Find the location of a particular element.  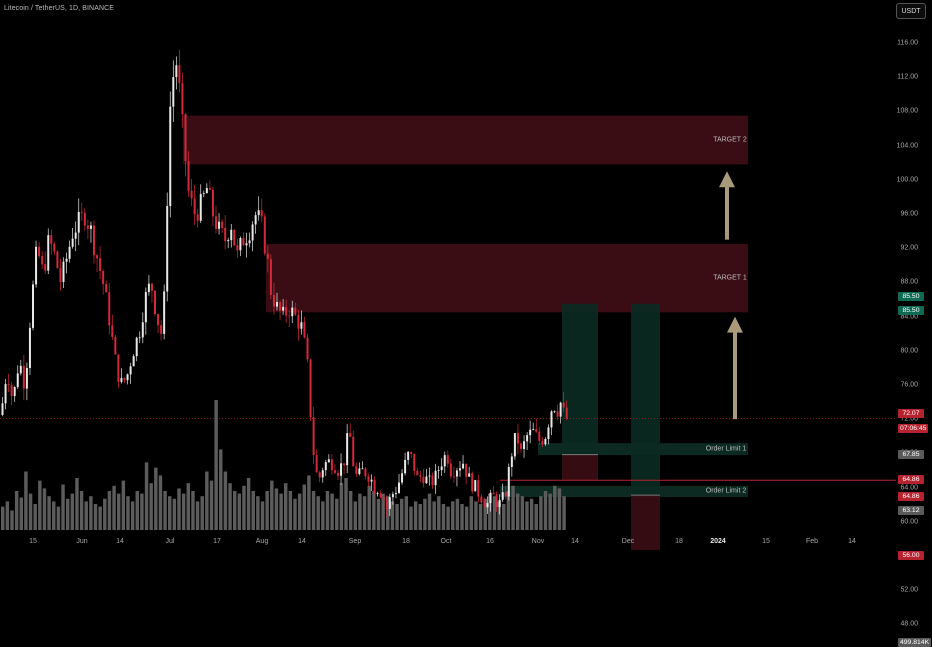

arrow-up-target-2-head is located at coordinates (727, 179).